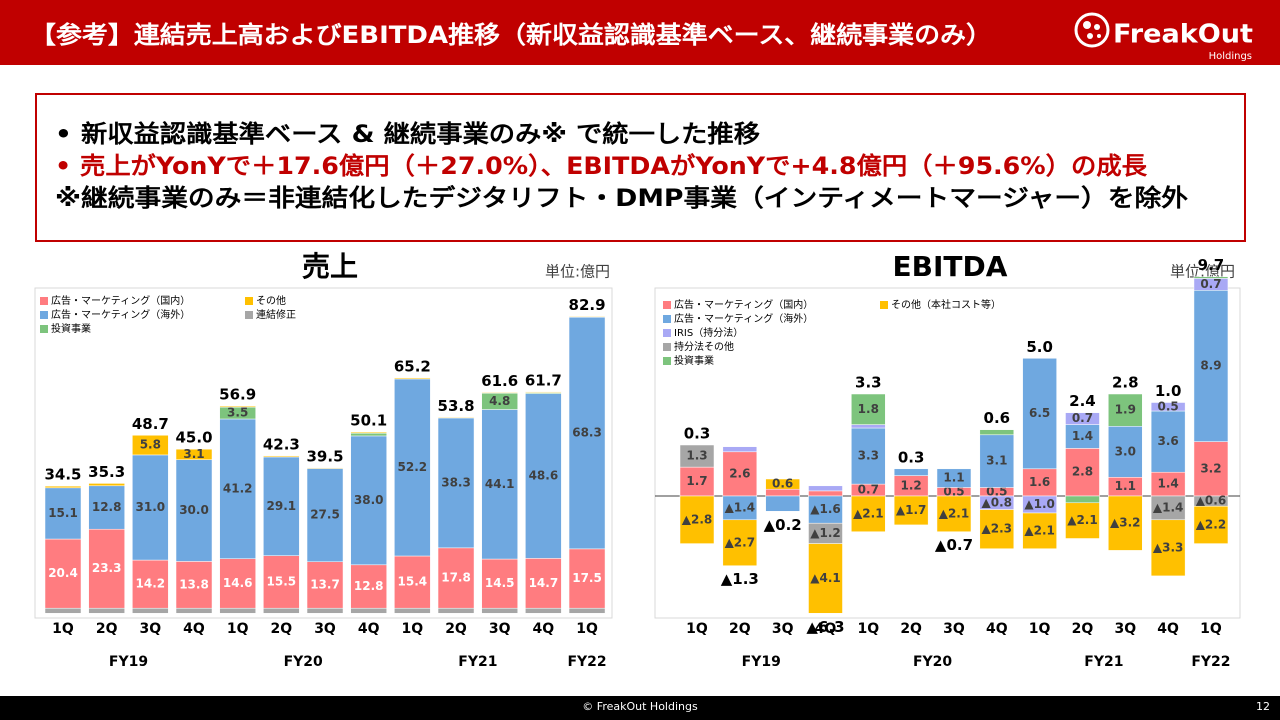  I want to click on legend-label: 広告・マーケティング（国内）, so click(120, 300).